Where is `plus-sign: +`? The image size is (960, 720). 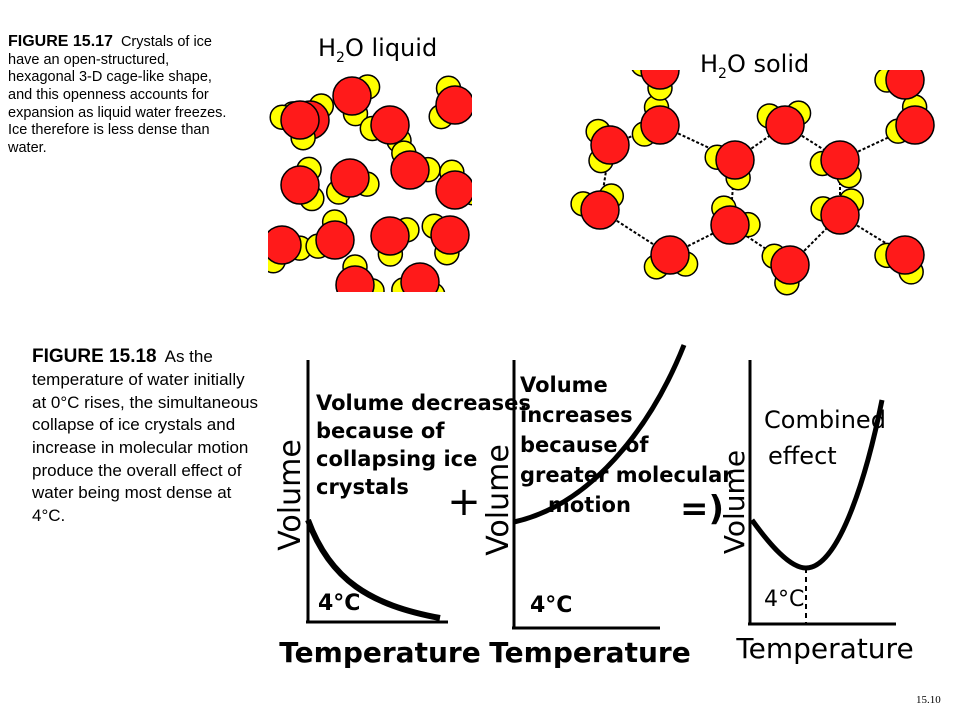
plus-sign: + is located at coordinates (464, 502).